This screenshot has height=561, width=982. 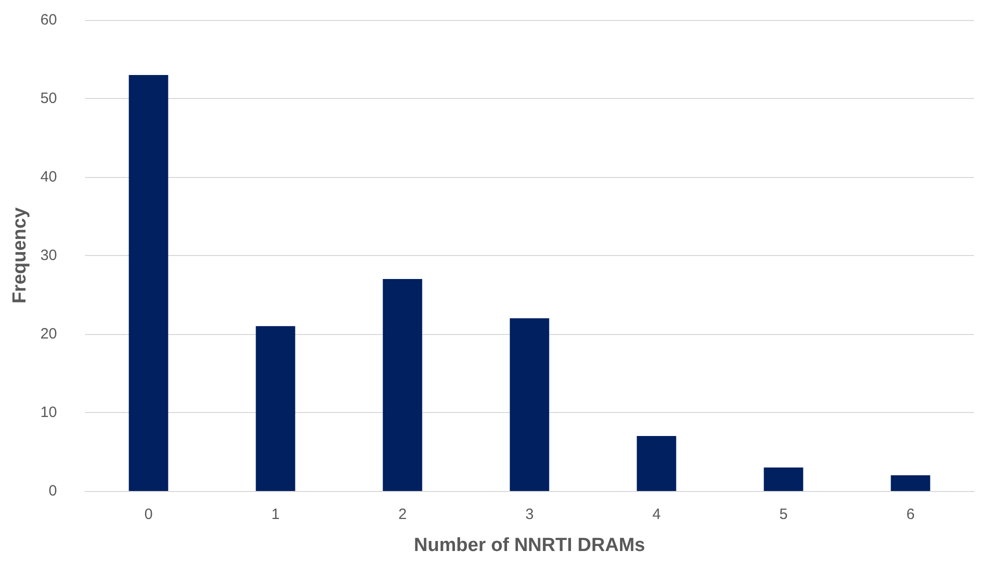 I want to click on y-axis-title: Frequency, so click(x=19, y=255).